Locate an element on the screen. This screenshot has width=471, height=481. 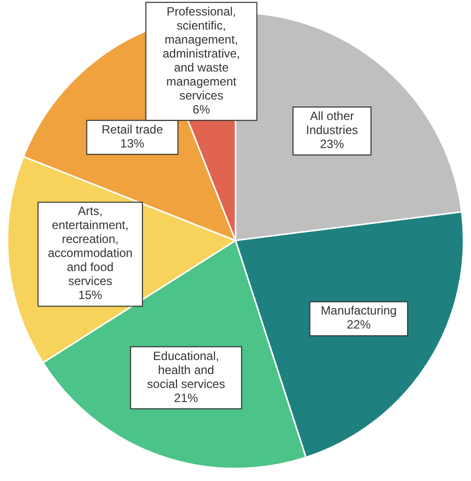
data-label: 21% is located at coordinates (186, 397).